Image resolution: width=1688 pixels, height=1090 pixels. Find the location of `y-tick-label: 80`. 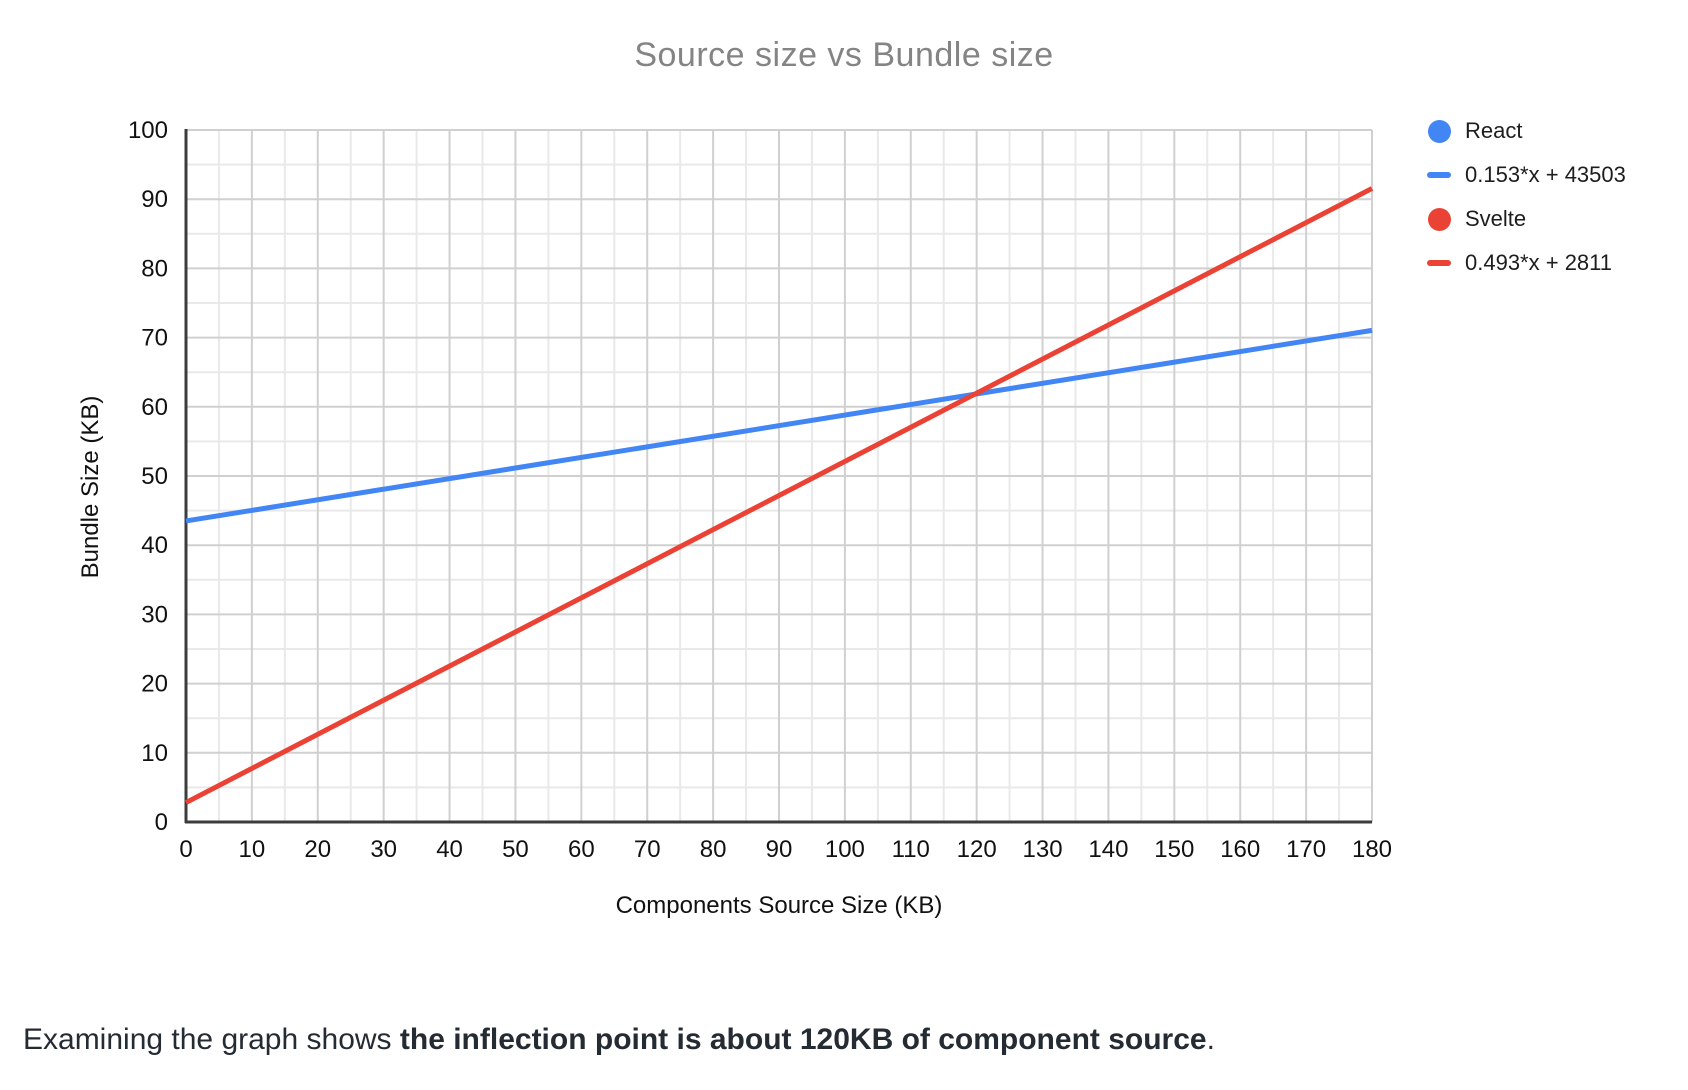

y-tick-label: 80 is located at coordinates (154, 268).